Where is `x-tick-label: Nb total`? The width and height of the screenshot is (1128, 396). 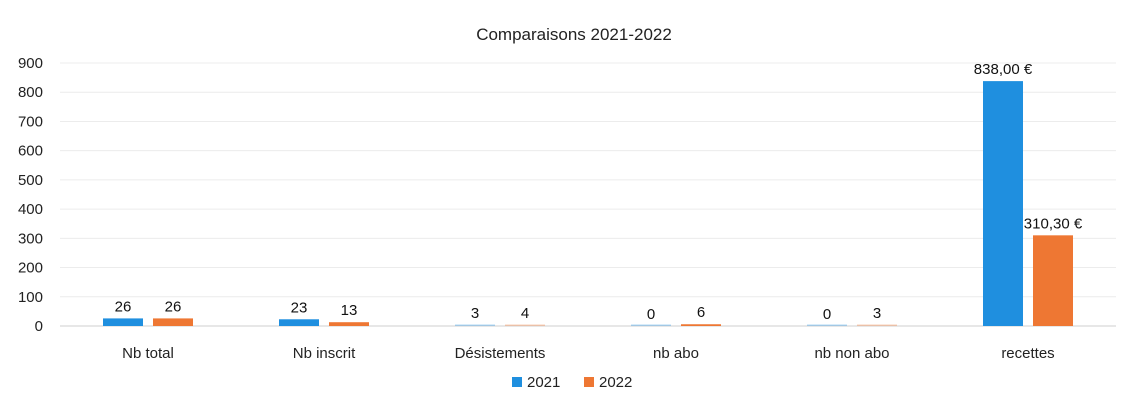
x-tick-label: Nb total is located at coordinates (148, 353).